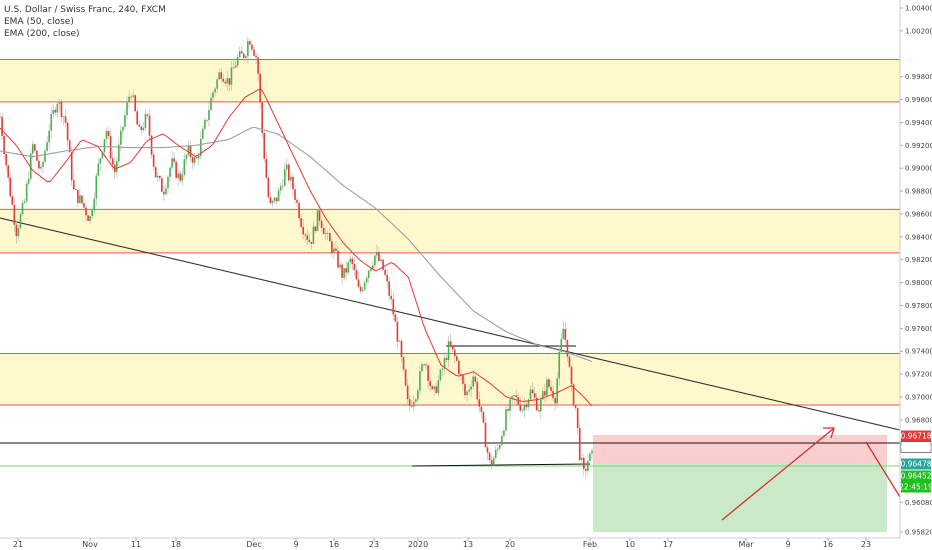 The width and height of the screenshot is (932, 550). I want to click on price-tag: 0.96646, so click(916, 447).